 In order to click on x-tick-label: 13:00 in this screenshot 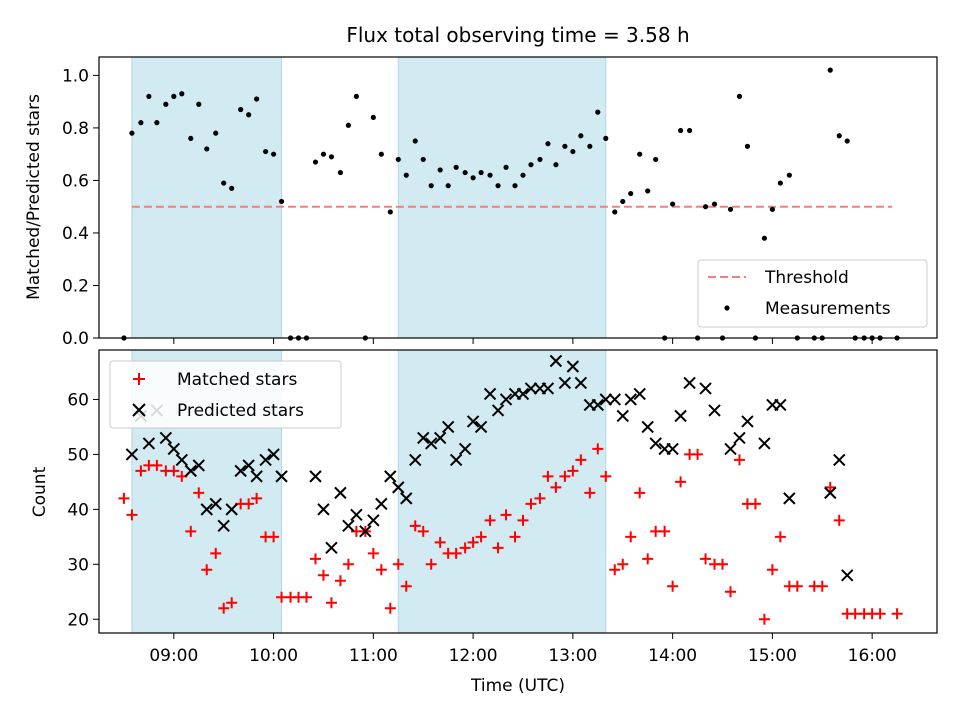, I will do `click(572, 656)`.